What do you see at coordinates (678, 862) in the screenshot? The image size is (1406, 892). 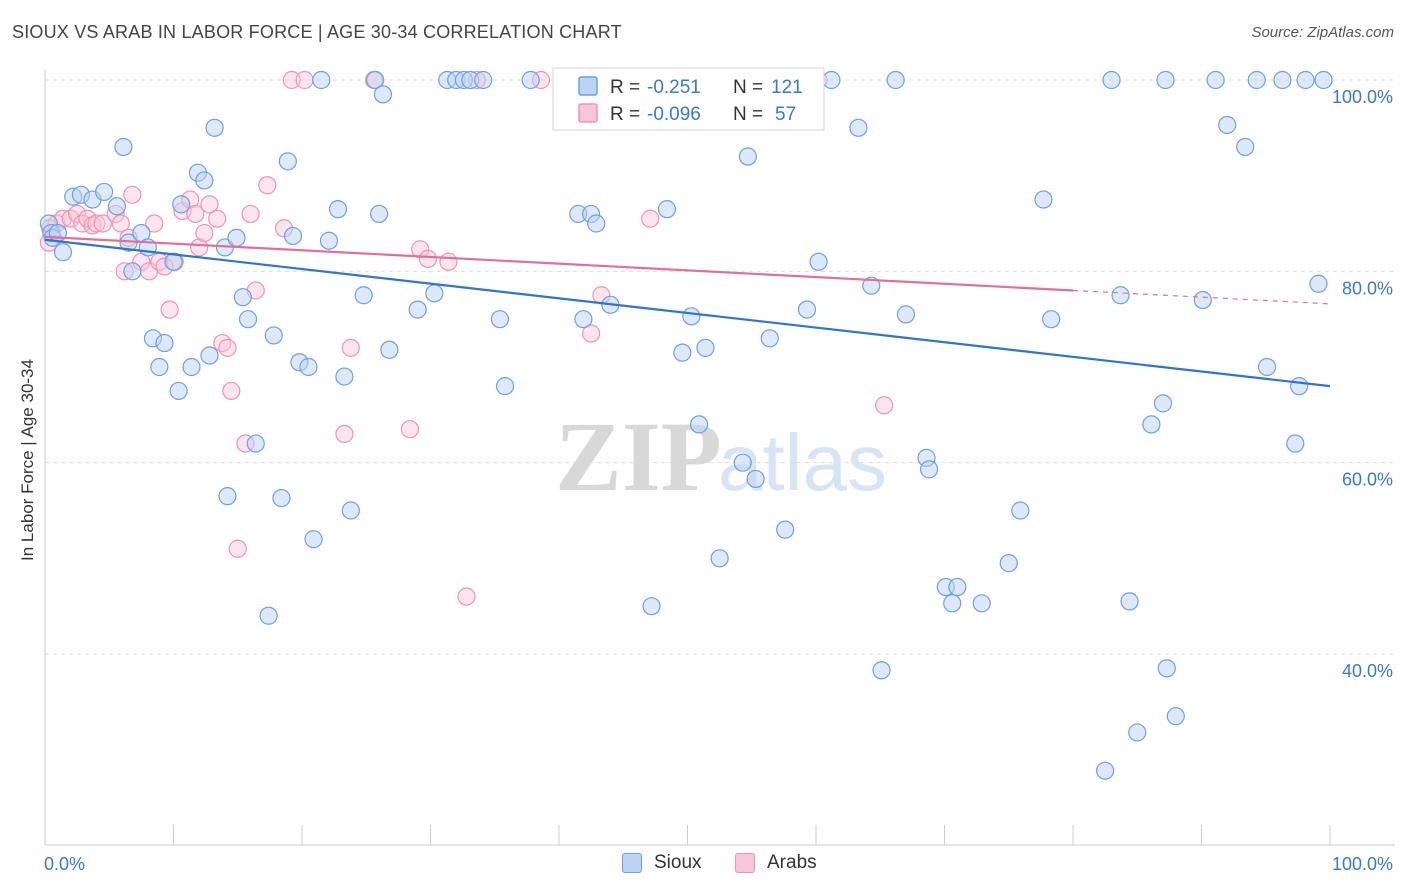 I see `legend-label-sioux: Sioux` at bounding box center [678, 862].